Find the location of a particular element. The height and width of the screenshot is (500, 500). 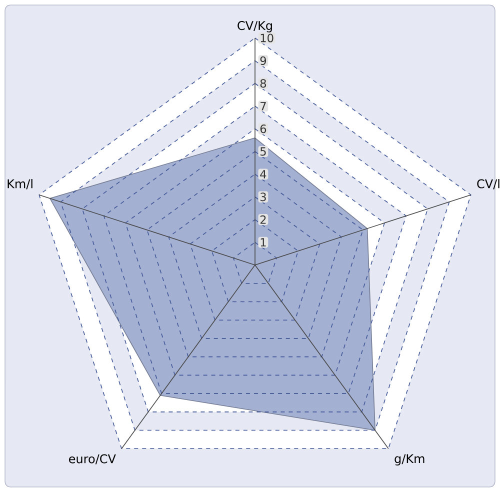

y-tick-label: 9 is located at coordinates (263, 60).